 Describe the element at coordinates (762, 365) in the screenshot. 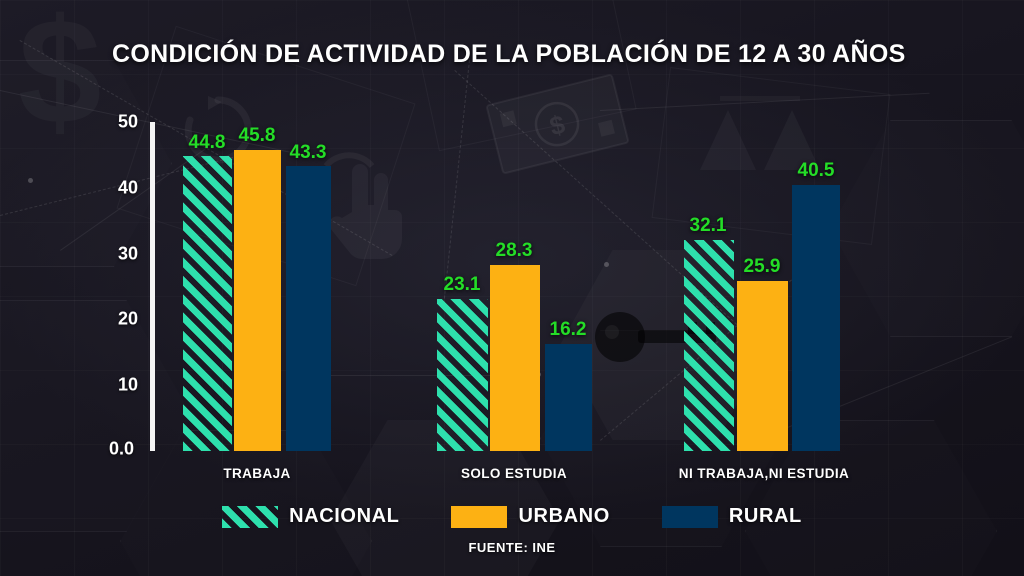

I see `bar-urbano-ni-trabaja-ni-estudia` at that location.